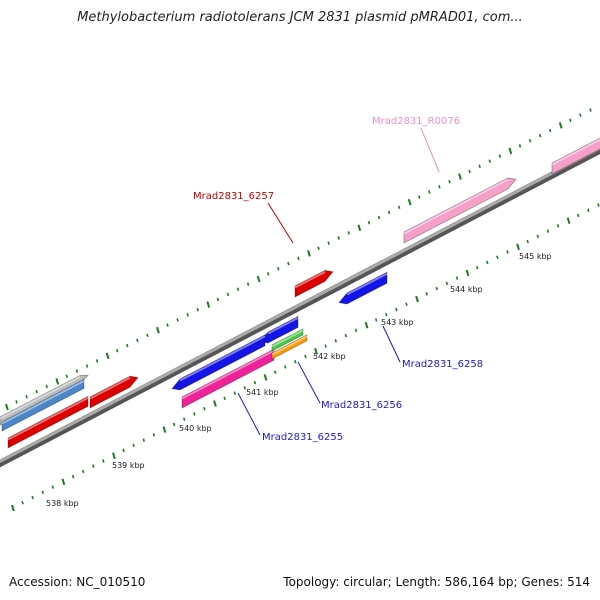 This screenshot has width=600, height=600. What do you see at coordinates (262, 392) in the screenshot?
I see `scale-label: 541 kbp` at bounding box center [262, 392].